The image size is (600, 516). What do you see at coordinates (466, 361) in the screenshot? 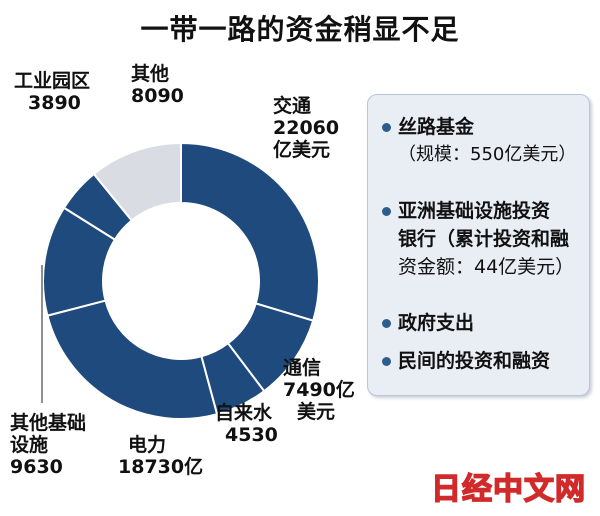
I see `list-item-private-investment: 民间的投资和融资` at bounding box center [466, 361].